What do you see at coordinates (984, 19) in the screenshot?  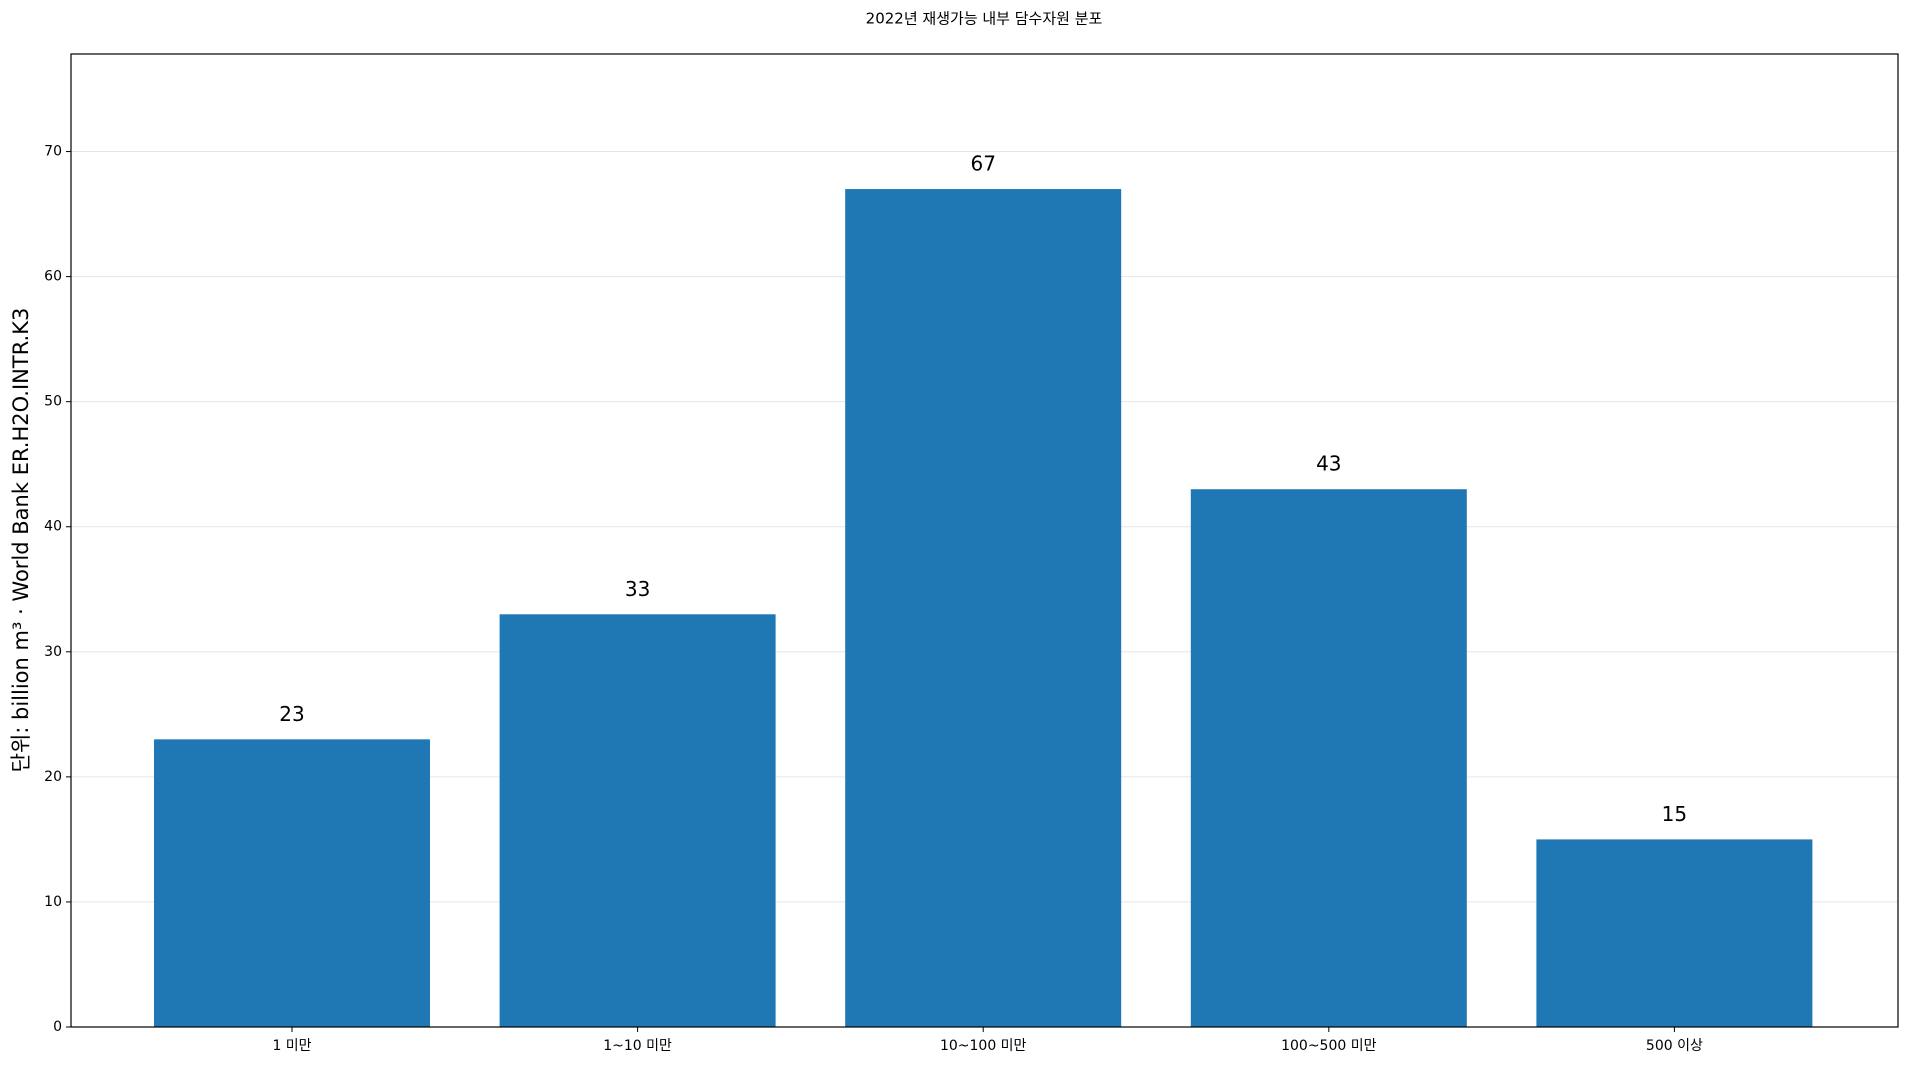 I see `chart-title: 2022년 재생가능 내부 담수자원 분포` at bounding box center [984, 19].